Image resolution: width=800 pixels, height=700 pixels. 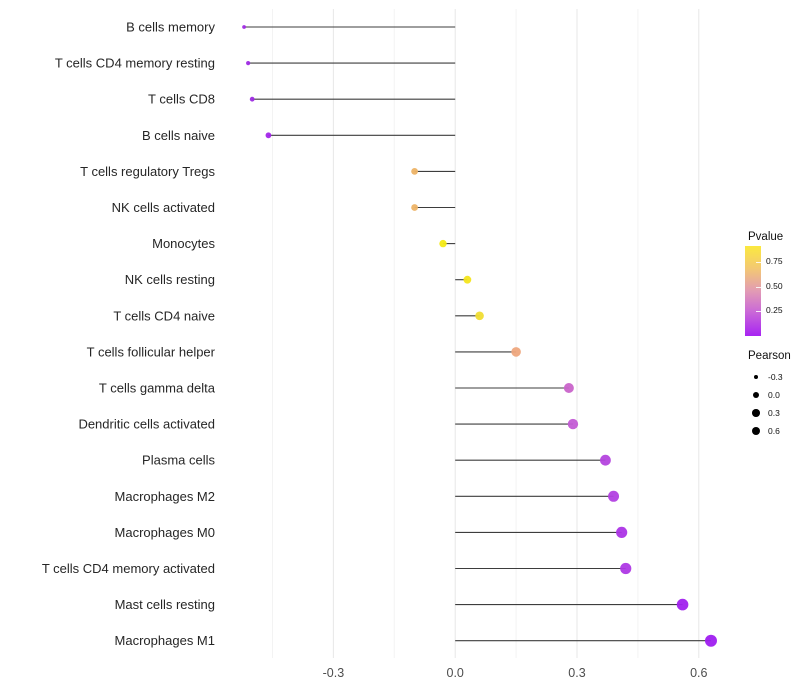 What do you see at coordinates (774, 310) in the screenshot?
I see `pvalue-tick-label: 0.25` at bounding box center [774, 310].